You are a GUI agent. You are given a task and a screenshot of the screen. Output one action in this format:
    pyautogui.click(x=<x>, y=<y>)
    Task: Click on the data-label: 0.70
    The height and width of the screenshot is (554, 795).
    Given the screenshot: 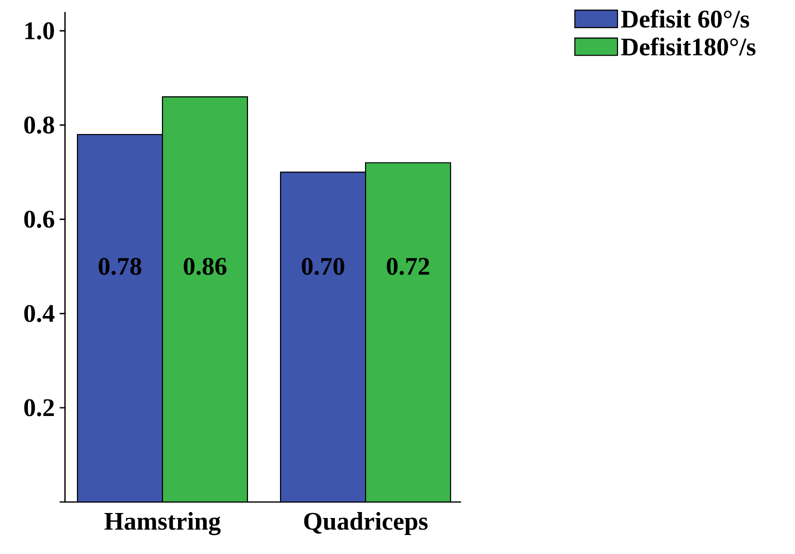 What is the action you would take?
    pyautogui.click(x=323, y=267)
    